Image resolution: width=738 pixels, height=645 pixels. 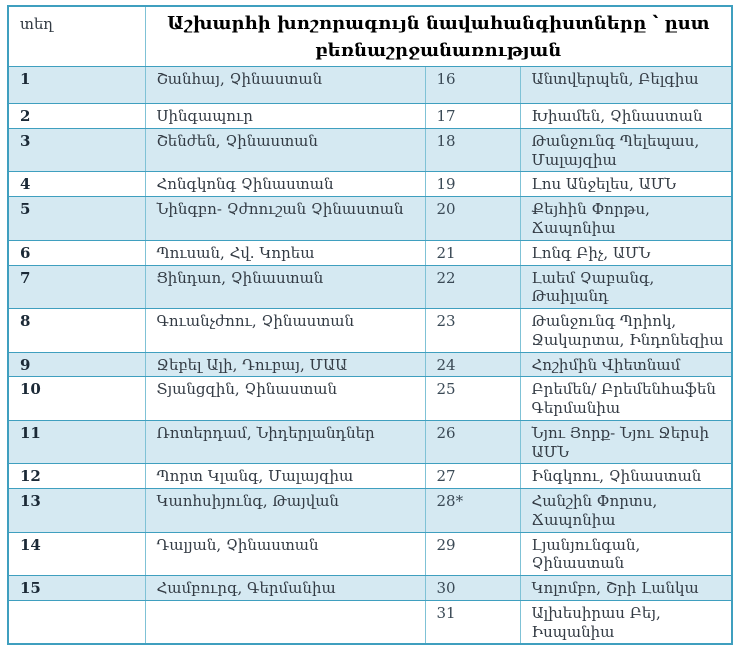 What do you see at coordinates (285, 476) in the screenshot?
I see `port-left-cell: Պորտ Կլանգ, Մալայզիա` at bounding box center [285, 476].